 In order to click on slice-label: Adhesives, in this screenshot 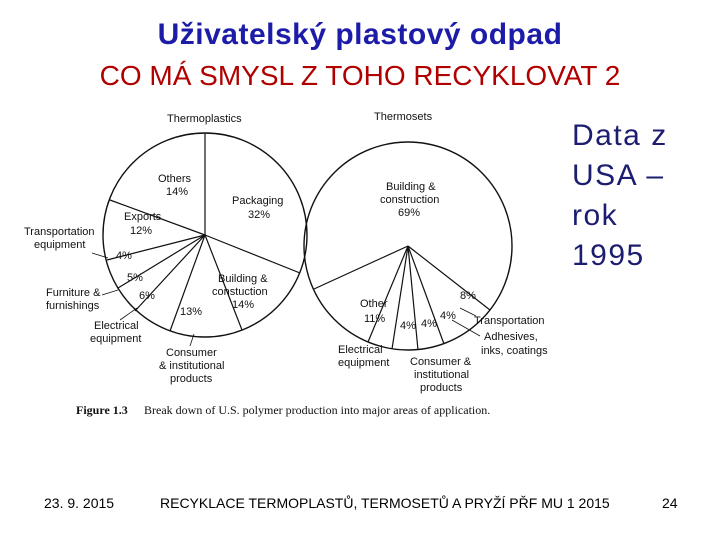, I will do `click(511, 337)`.